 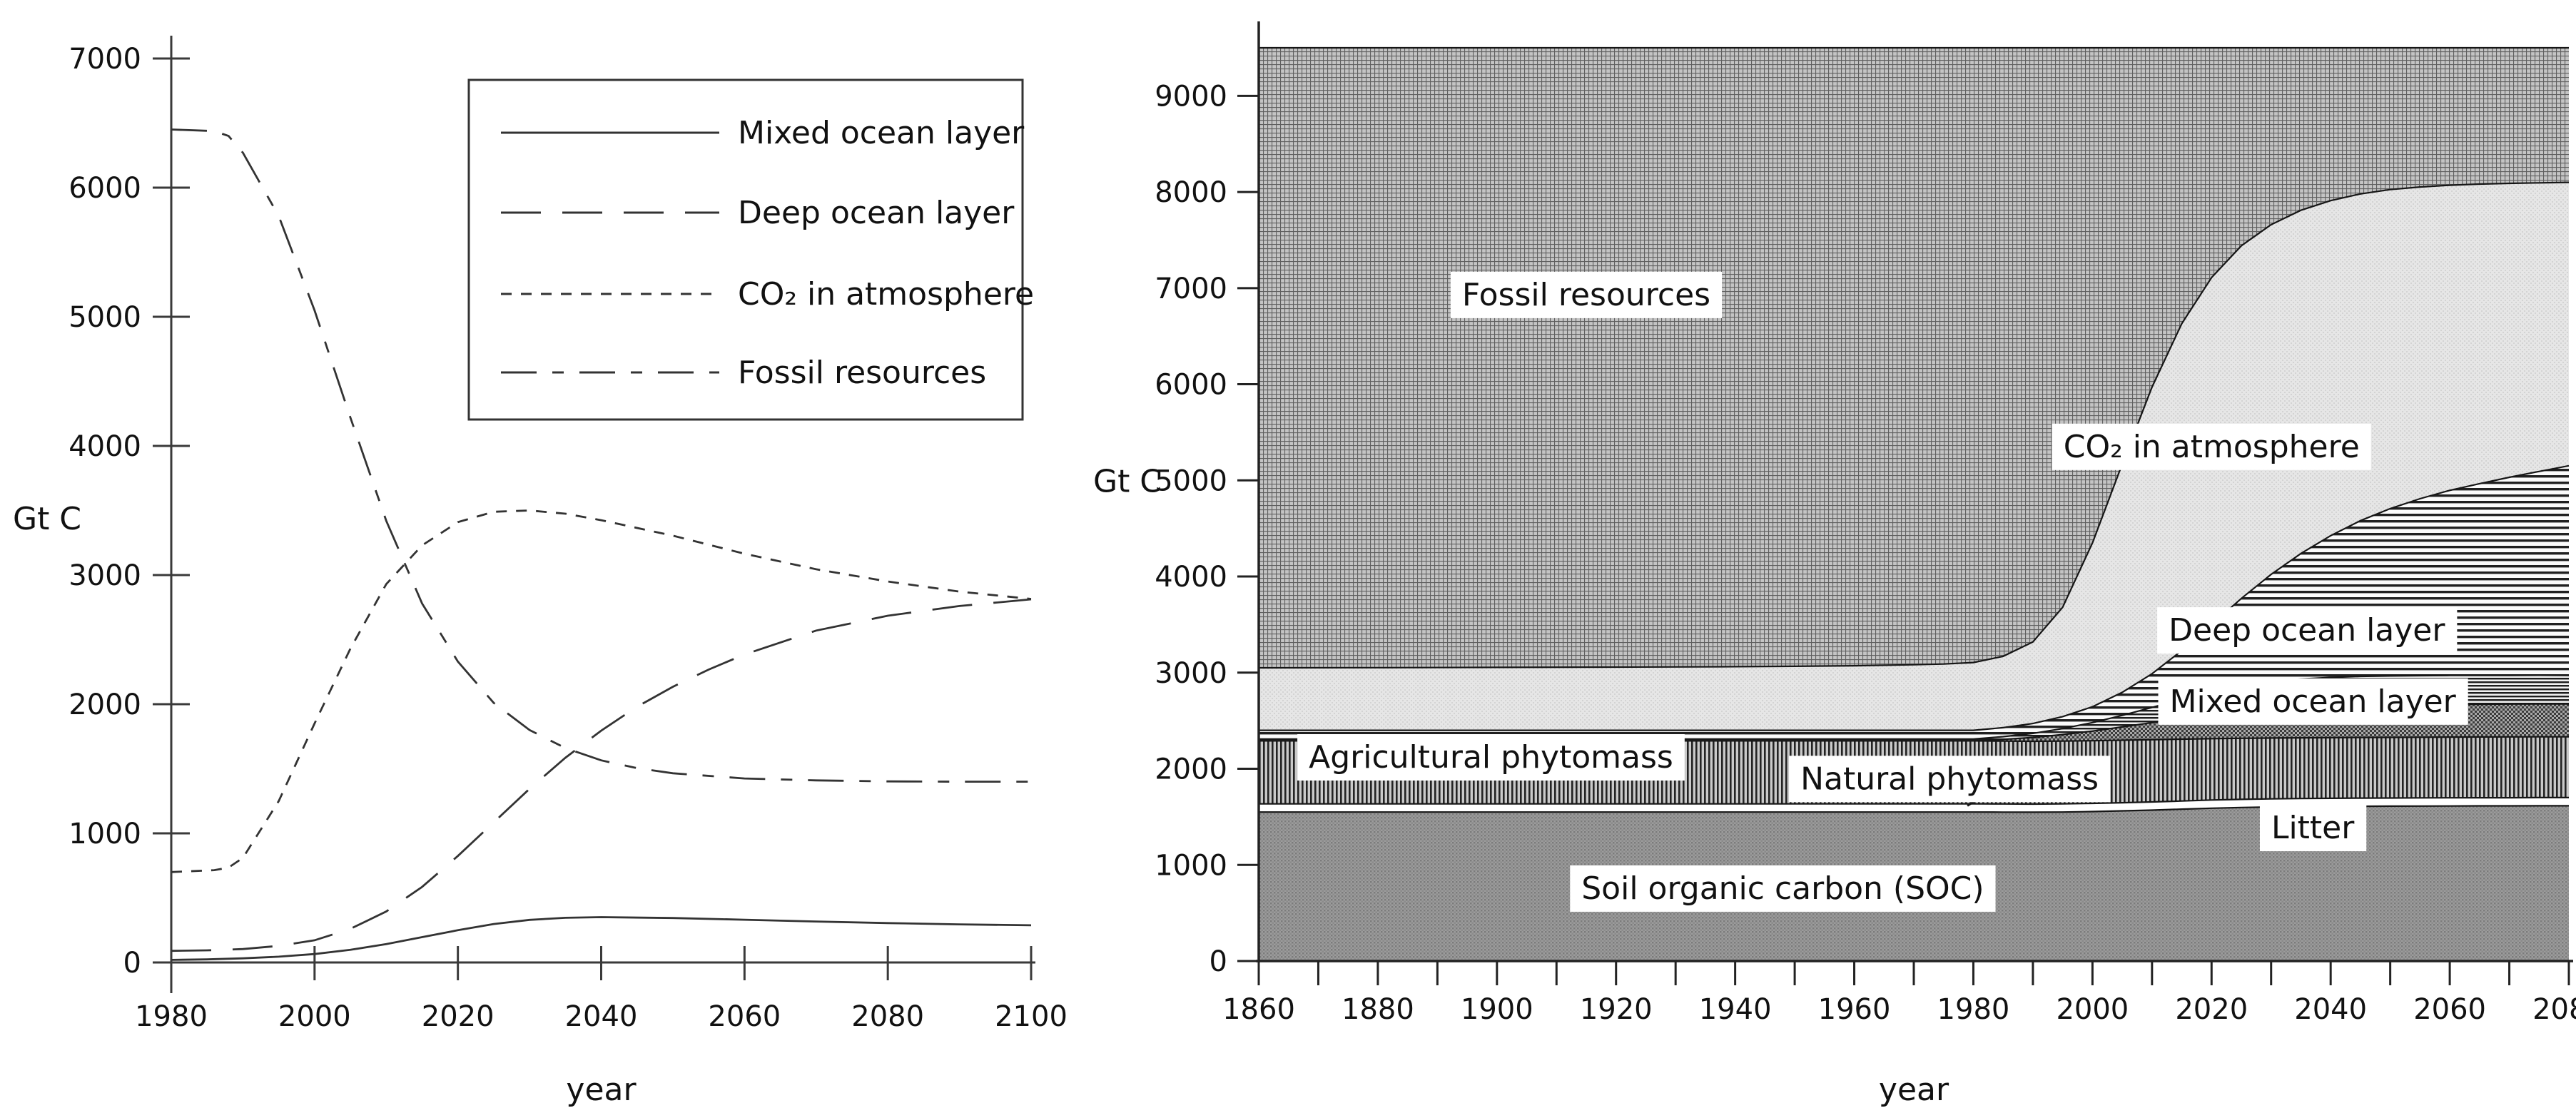 I want to click on region-label-2: Deep ocean layer, so click(x=2307, y=630).